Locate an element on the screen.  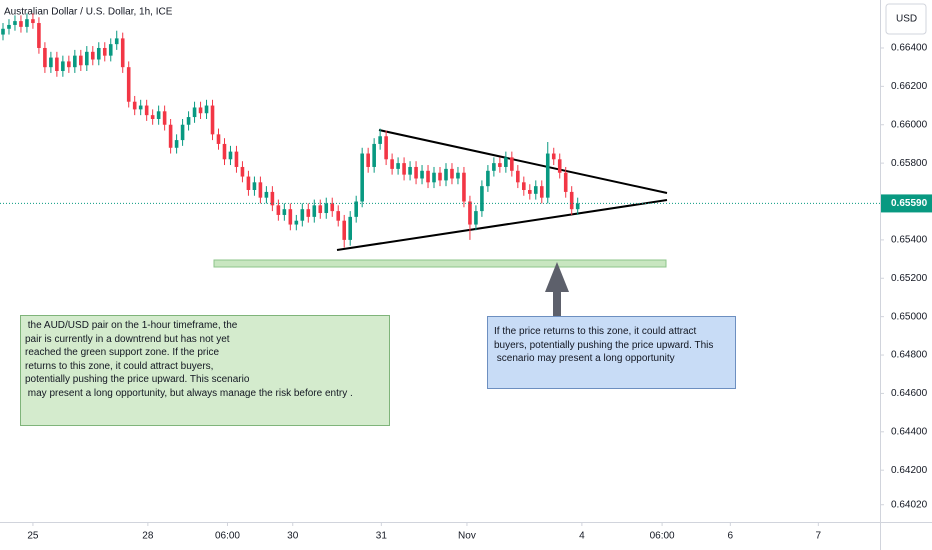
note-line: scenario may present a long opportunity is located at coordinates (584, 358).